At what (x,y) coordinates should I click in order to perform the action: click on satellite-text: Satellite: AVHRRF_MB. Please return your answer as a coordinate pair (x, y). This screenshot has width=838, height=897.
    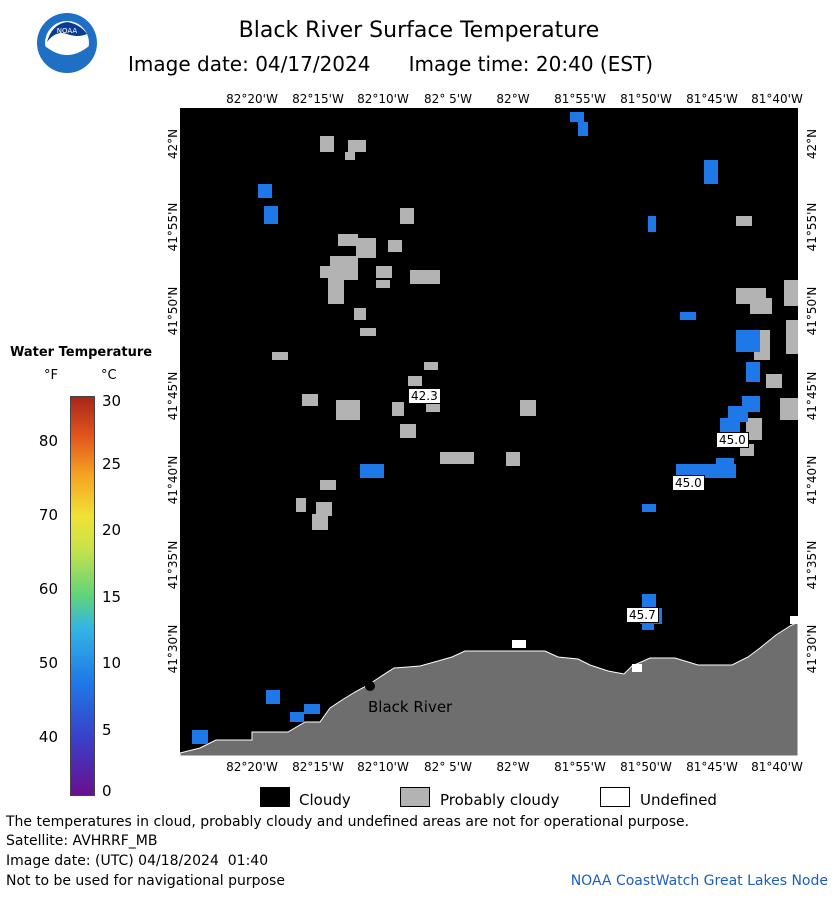
    Looking at the image, I should click on (82, 841).